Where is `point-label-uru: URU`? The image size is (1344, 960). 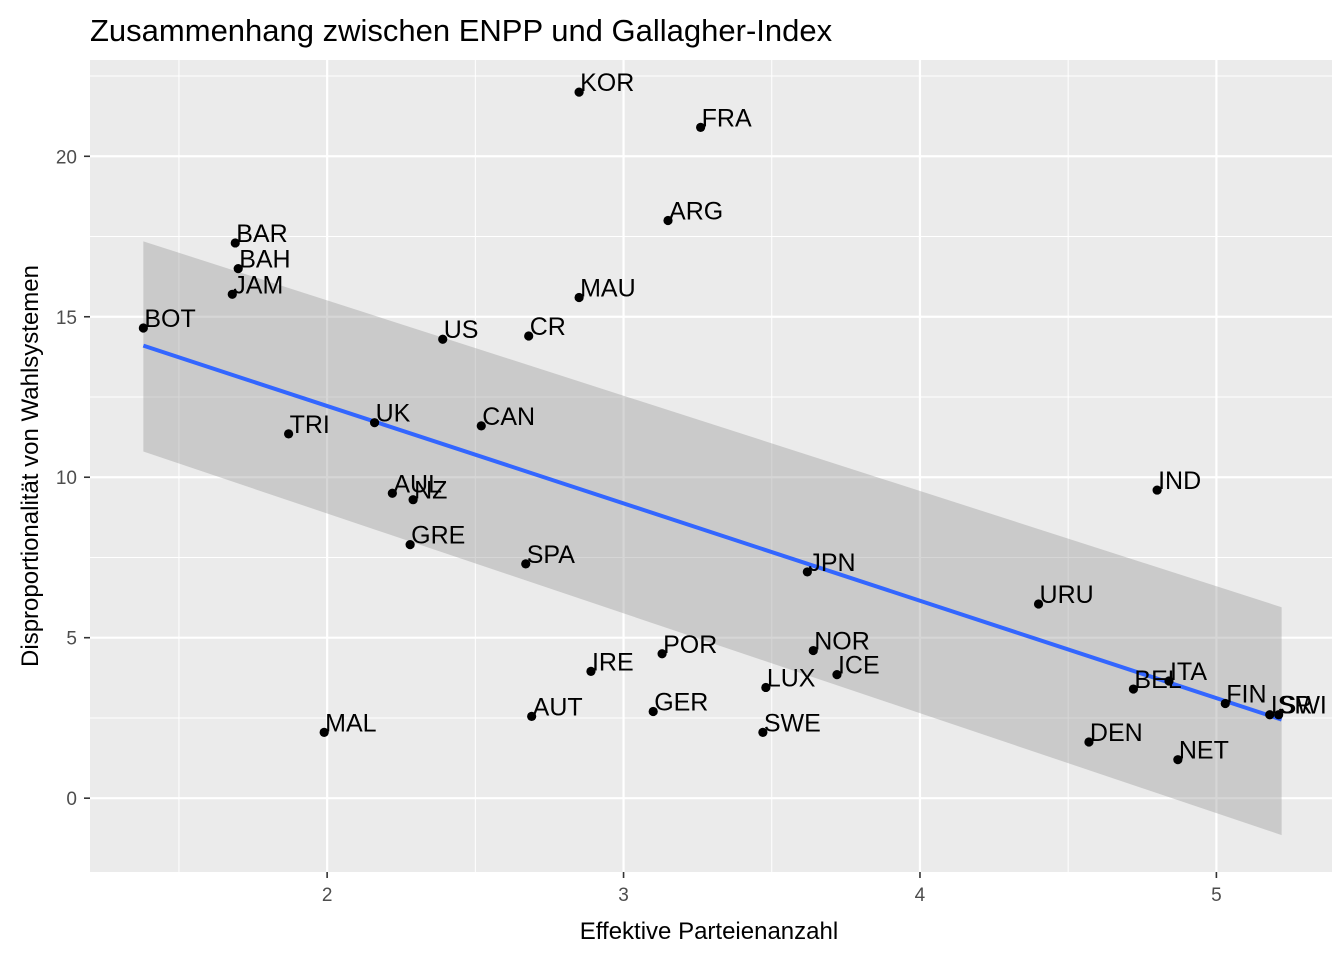 point-label-uru: URU is located at coordinates (1067, 595).